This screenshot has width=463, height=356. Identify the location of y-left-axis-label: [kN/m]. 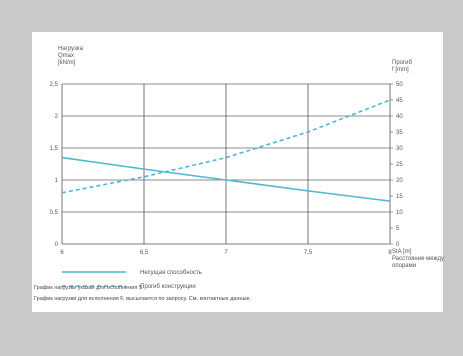
(67, 63).